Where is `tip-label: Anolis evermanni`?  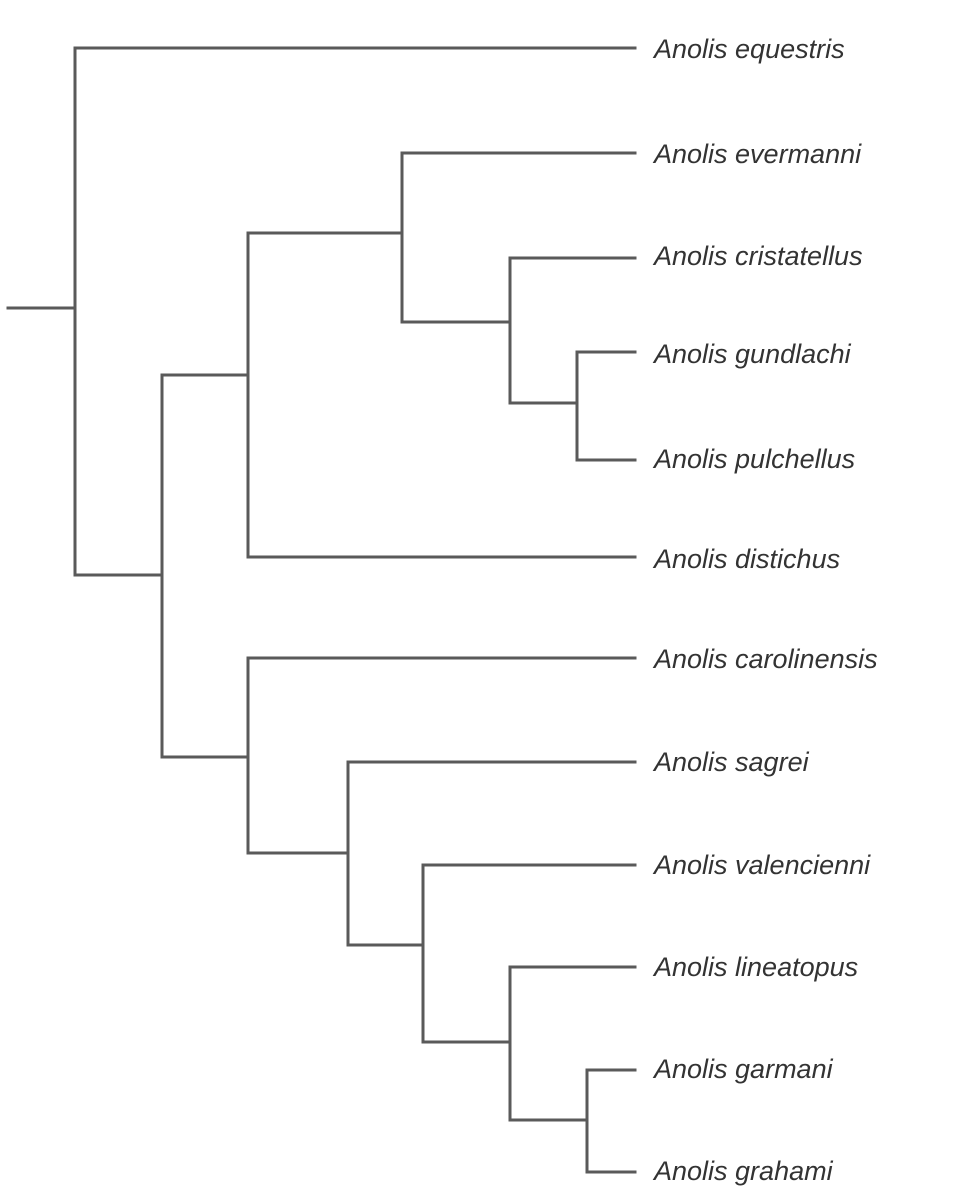
tip-label: Anolis evermanni is located at coordinates (758, 153).